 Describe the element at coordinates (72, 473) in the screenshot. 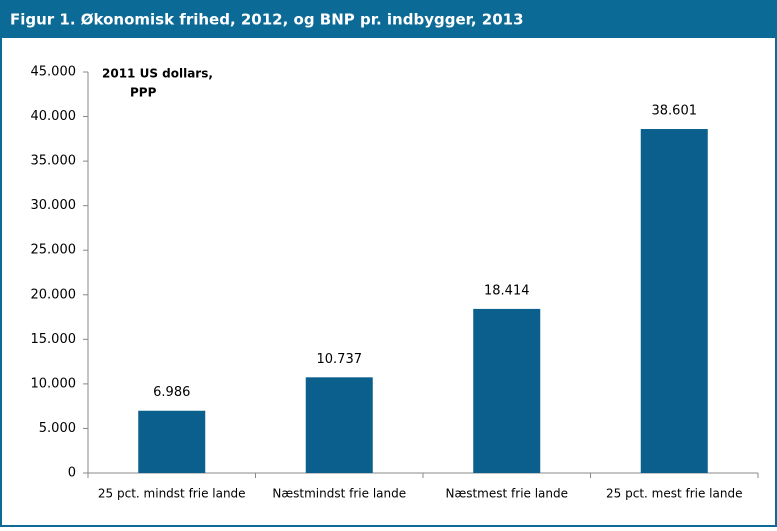

I see `y-tick-label: 0` at that location.